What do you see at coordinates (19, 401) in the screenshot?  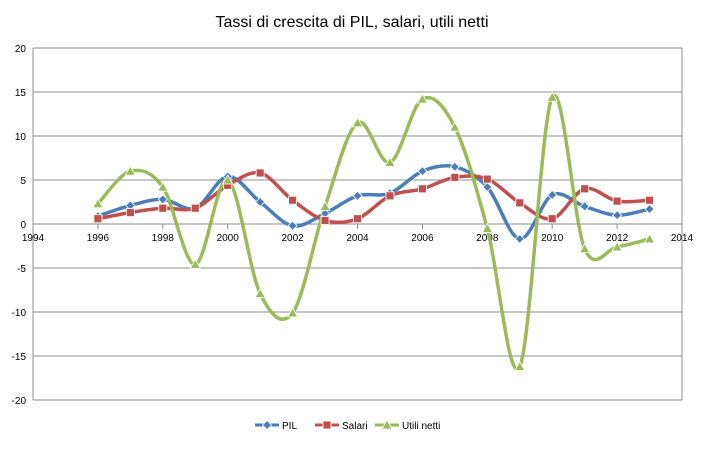 I see `y-tick-label: -20` at bounding box center [19, 401].